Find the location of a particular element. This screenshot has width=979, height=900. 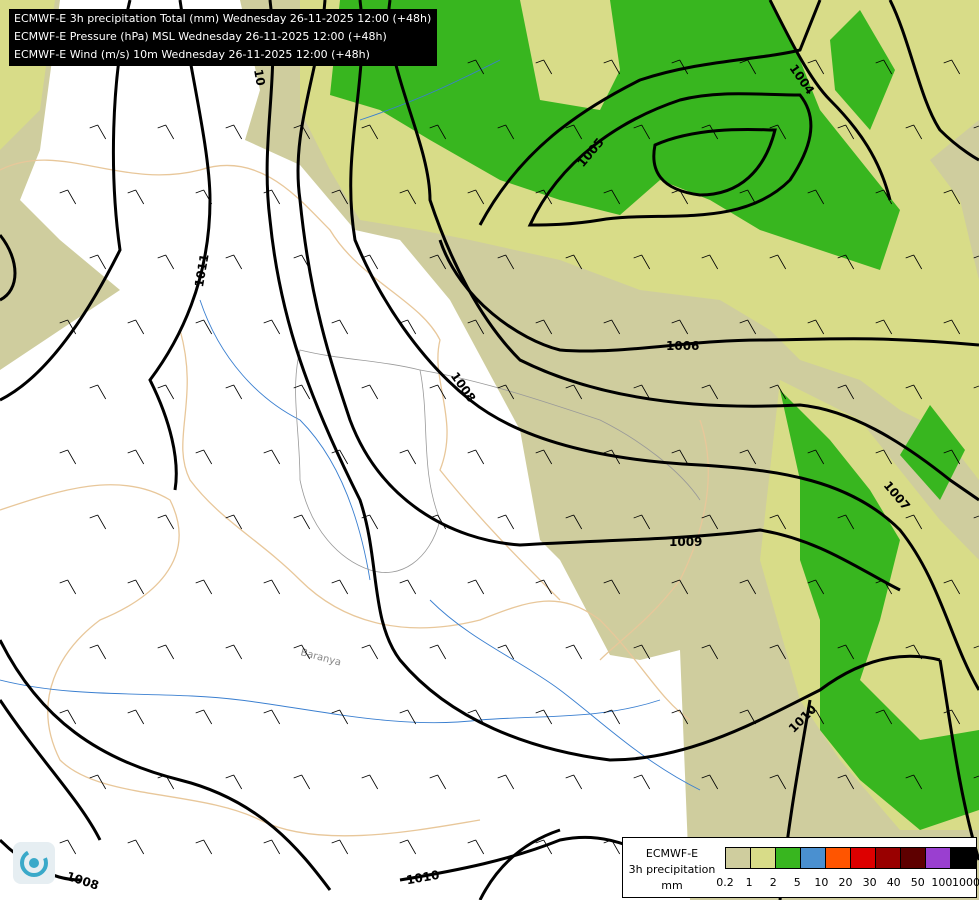

legend-tick: 100 is located at coordinates (942, 882).